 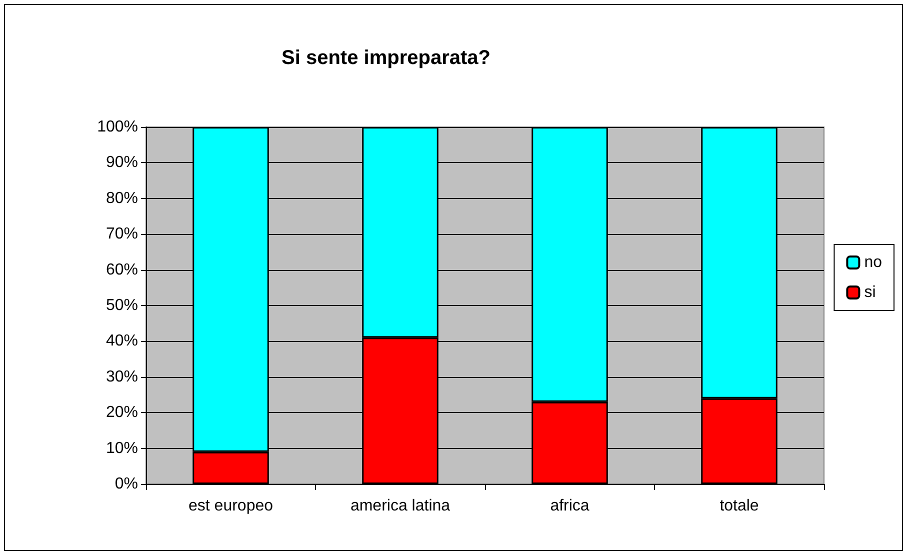 I want to click on x-tick-label: totale, so click(x=739, y=506).